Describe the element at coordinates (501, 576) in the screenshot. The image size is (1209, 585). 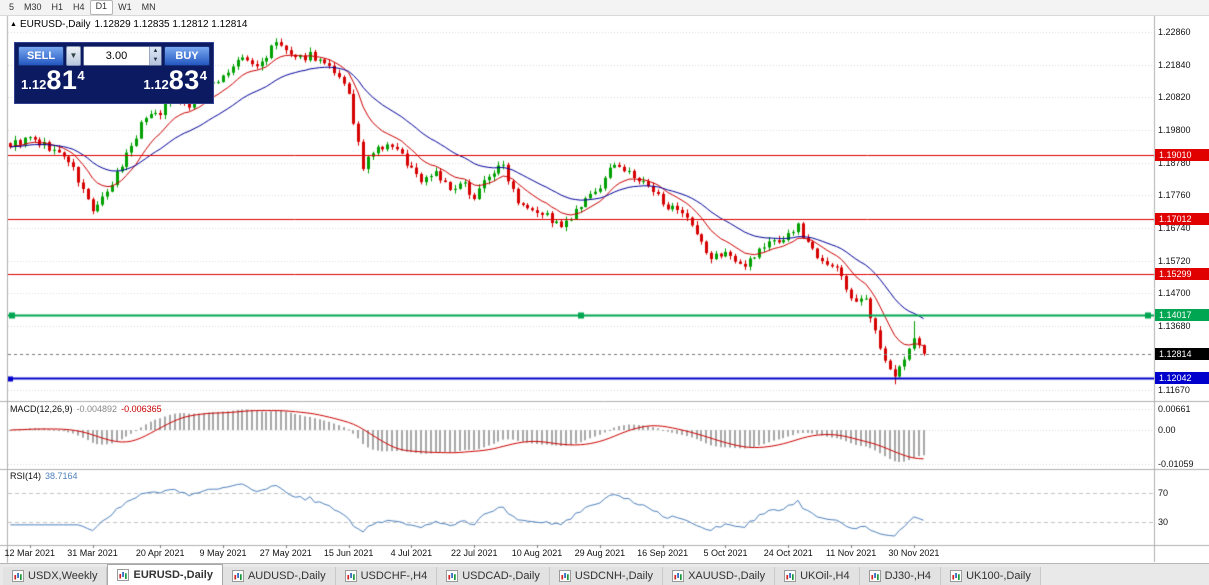
I see `chart-tab-label: USDCAD-,Daily` at that location.